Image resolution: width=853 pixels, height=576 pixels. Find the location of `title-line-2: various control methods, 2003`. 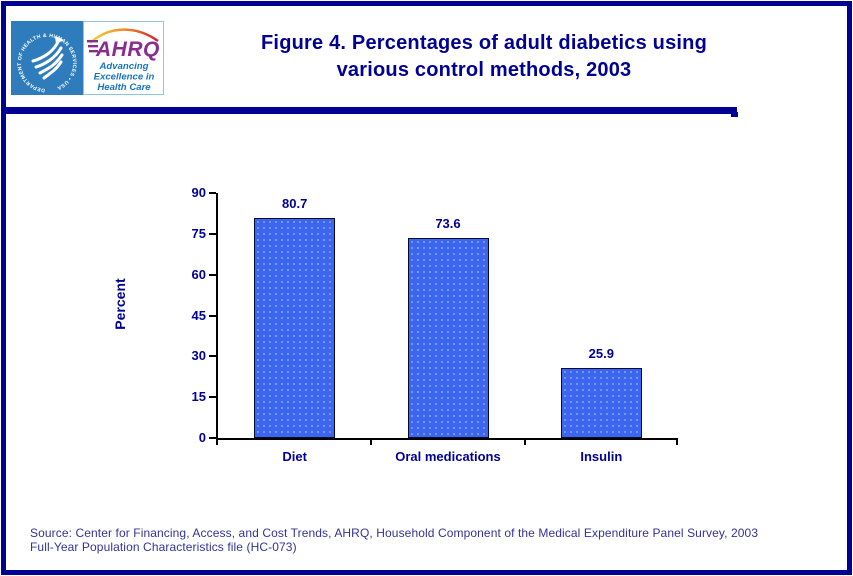

title-line-2: various control methods, 2003 is located at coordinates (484, 70).